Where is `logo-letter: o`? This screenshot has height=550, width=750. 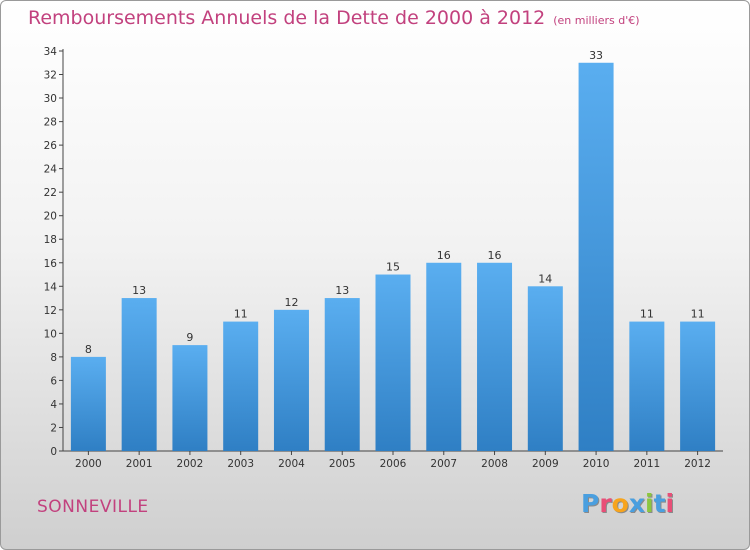 logo-letter: o is located at coordinates (620, 503).